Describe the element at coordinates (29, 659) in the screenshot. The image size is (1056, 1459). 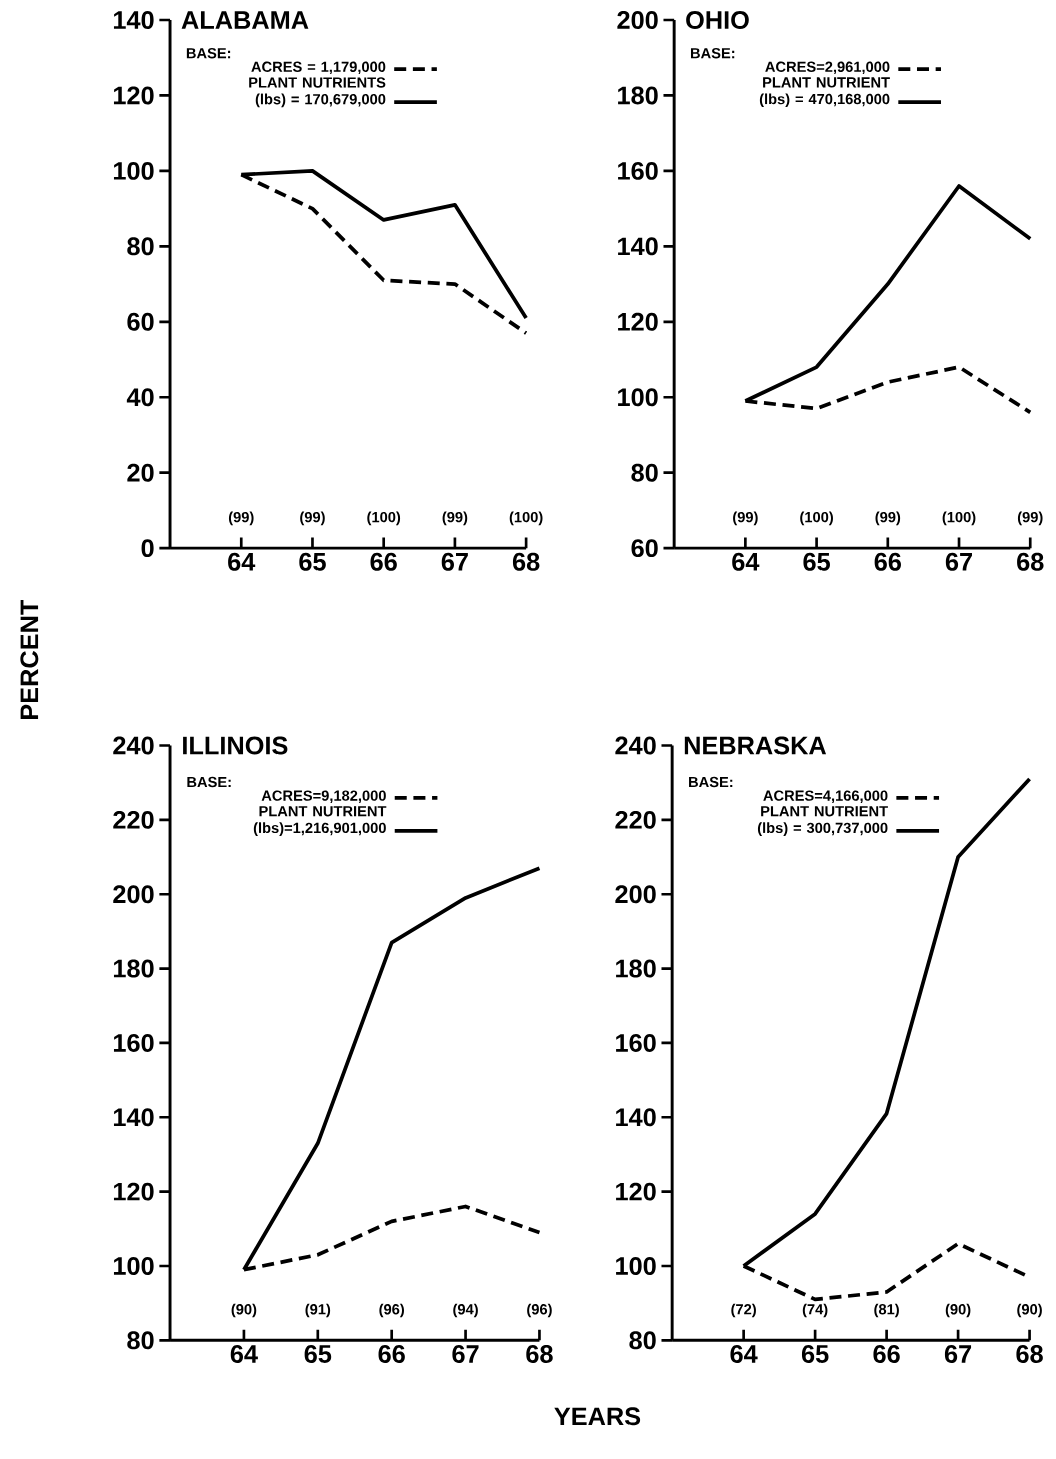
I see `y-axis-title: PERCENT` at that location.